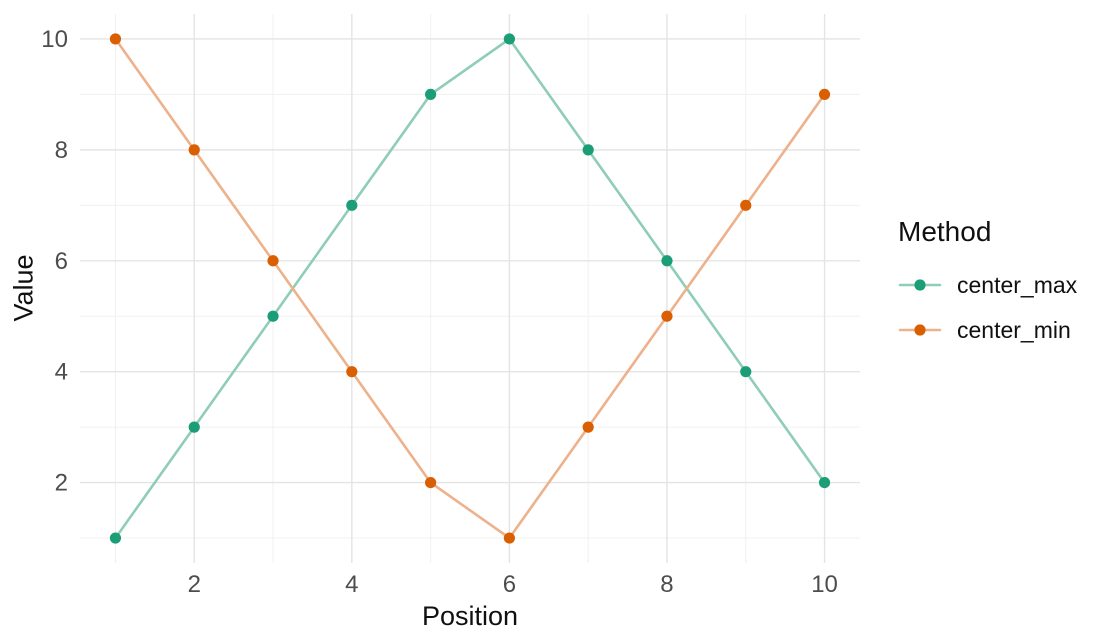 The image size is (1104, 644). Describe the element at coordinates (1014, 329) in the screenshot. I see `legend-label: center_min` at that location.